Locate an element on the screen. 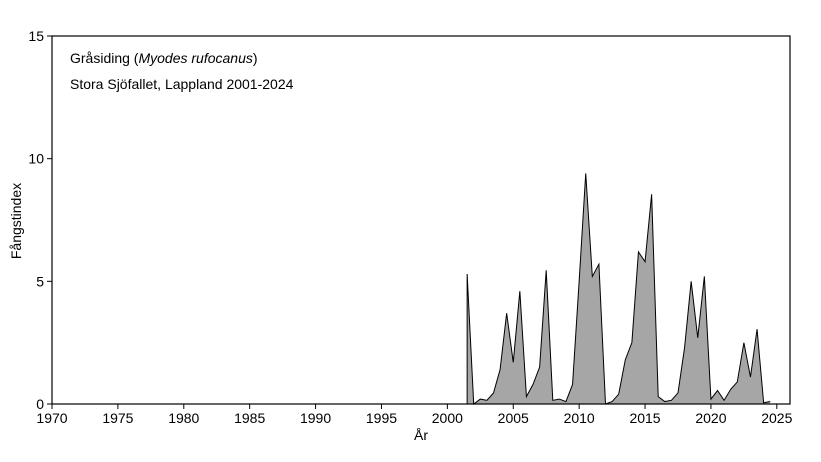 The height and width of the screenshot is (462, 821). x-tick-label: 2020 is located at coordinates (710, 418).